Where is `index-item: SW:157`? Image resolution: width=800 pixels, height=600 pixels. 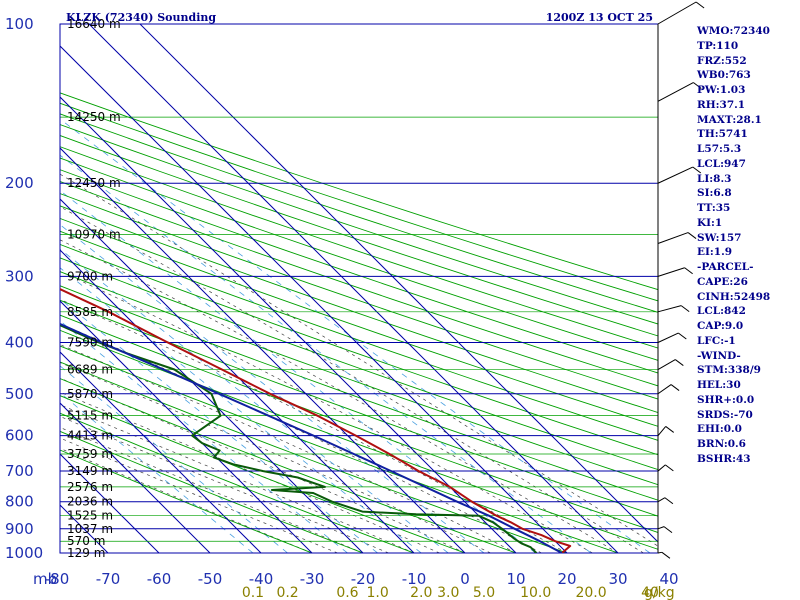 index-item: SW:157 is located at coordinates (719, 237).